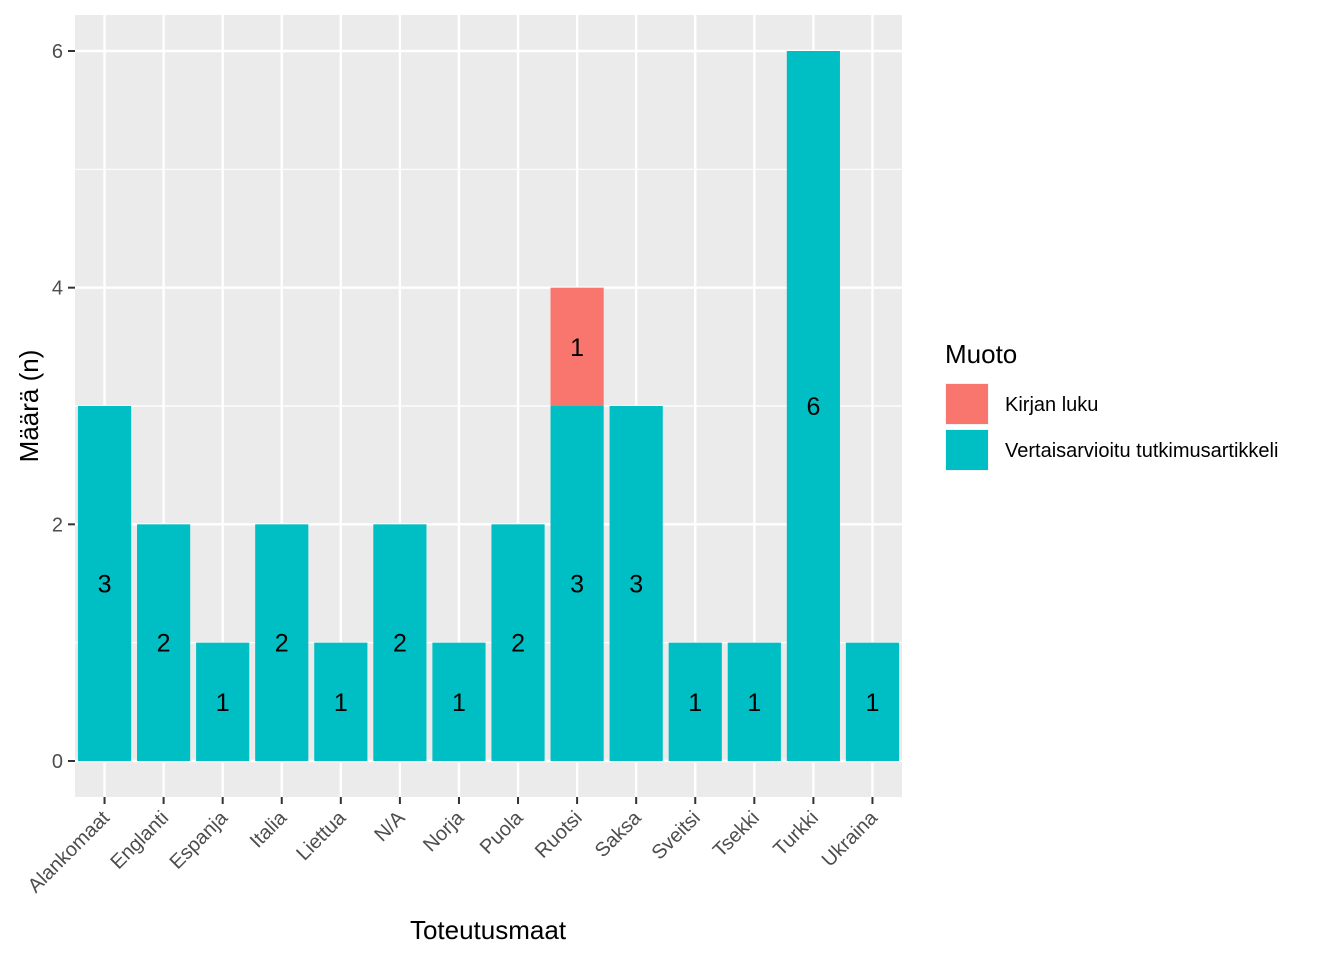 The width and height of the screenshot is (1344, 960). Describe the element at coordinates (57, 289) in the screenshot. I see `y-tick-label: 4` at that location.